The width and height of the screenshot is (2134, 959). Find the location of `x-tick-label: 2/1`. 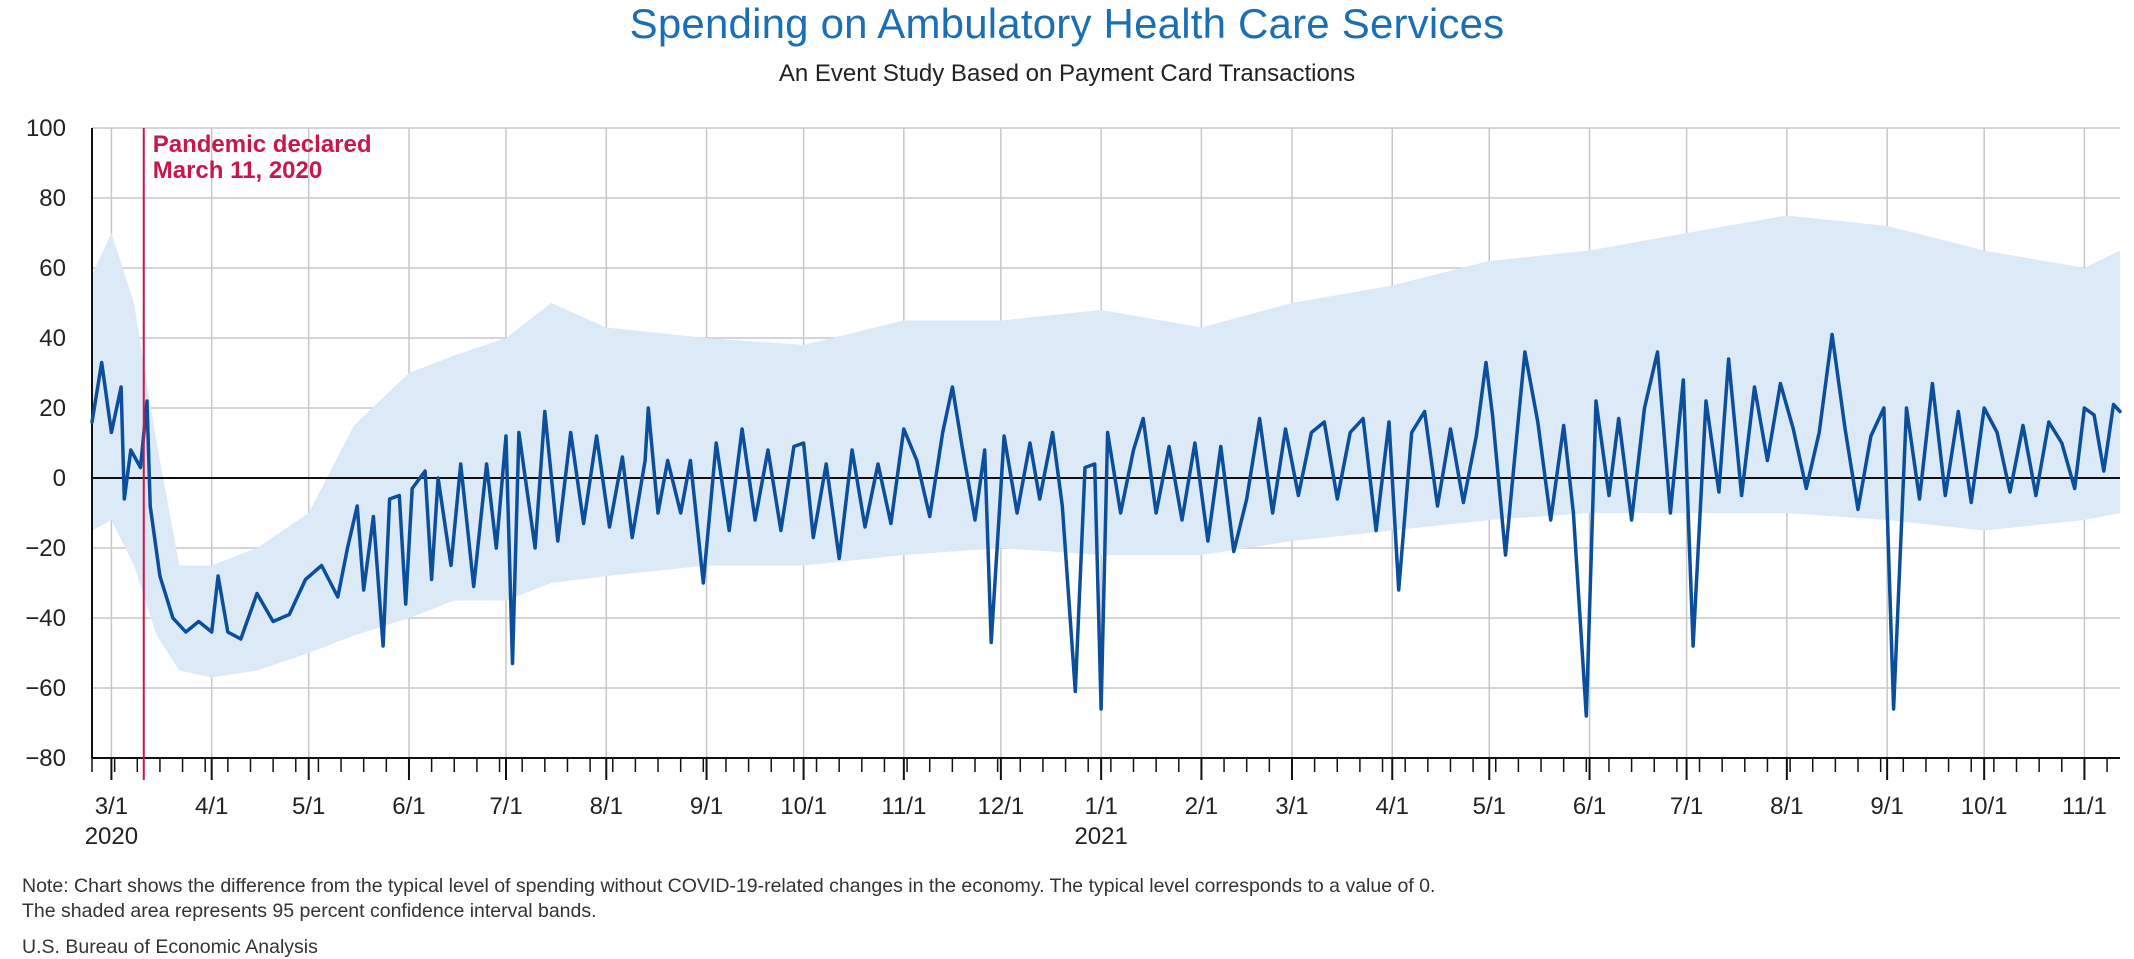

x-tick-label: 2/1 is located at coordinates (1201, 806).